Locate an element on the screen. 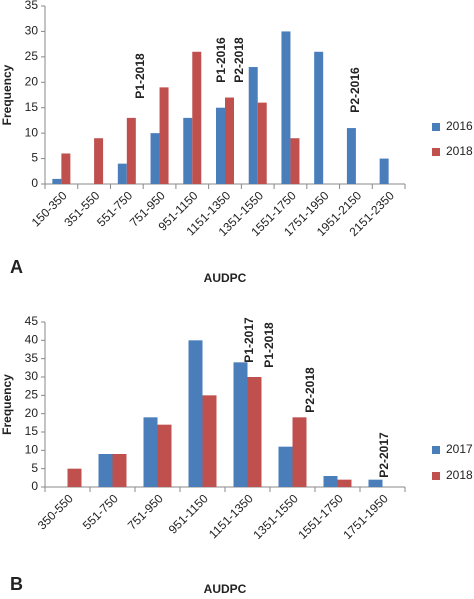 The height and width of the screenshot is (599, 474). panel-label: A is located at coordinates (16, 267).